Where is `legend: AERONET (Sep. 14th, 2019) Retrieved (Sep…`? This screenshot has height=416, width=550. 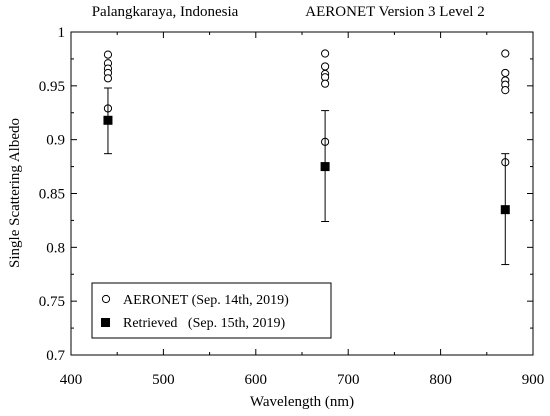 legend: AERONET (Sep. 14th, 2019) Retrieved (Sep… is located at coordinates (211, 310).